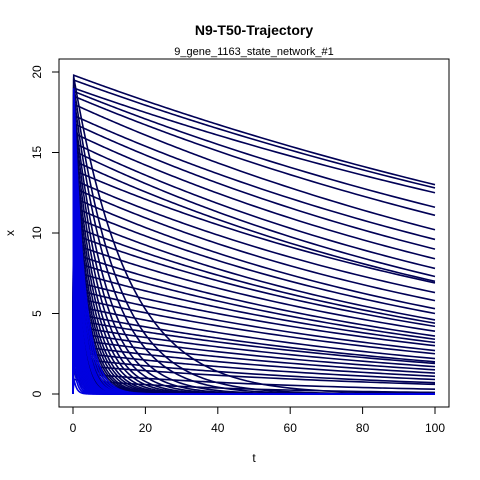  I want to click on y-tick-label-15: 15, so click(37, 153).